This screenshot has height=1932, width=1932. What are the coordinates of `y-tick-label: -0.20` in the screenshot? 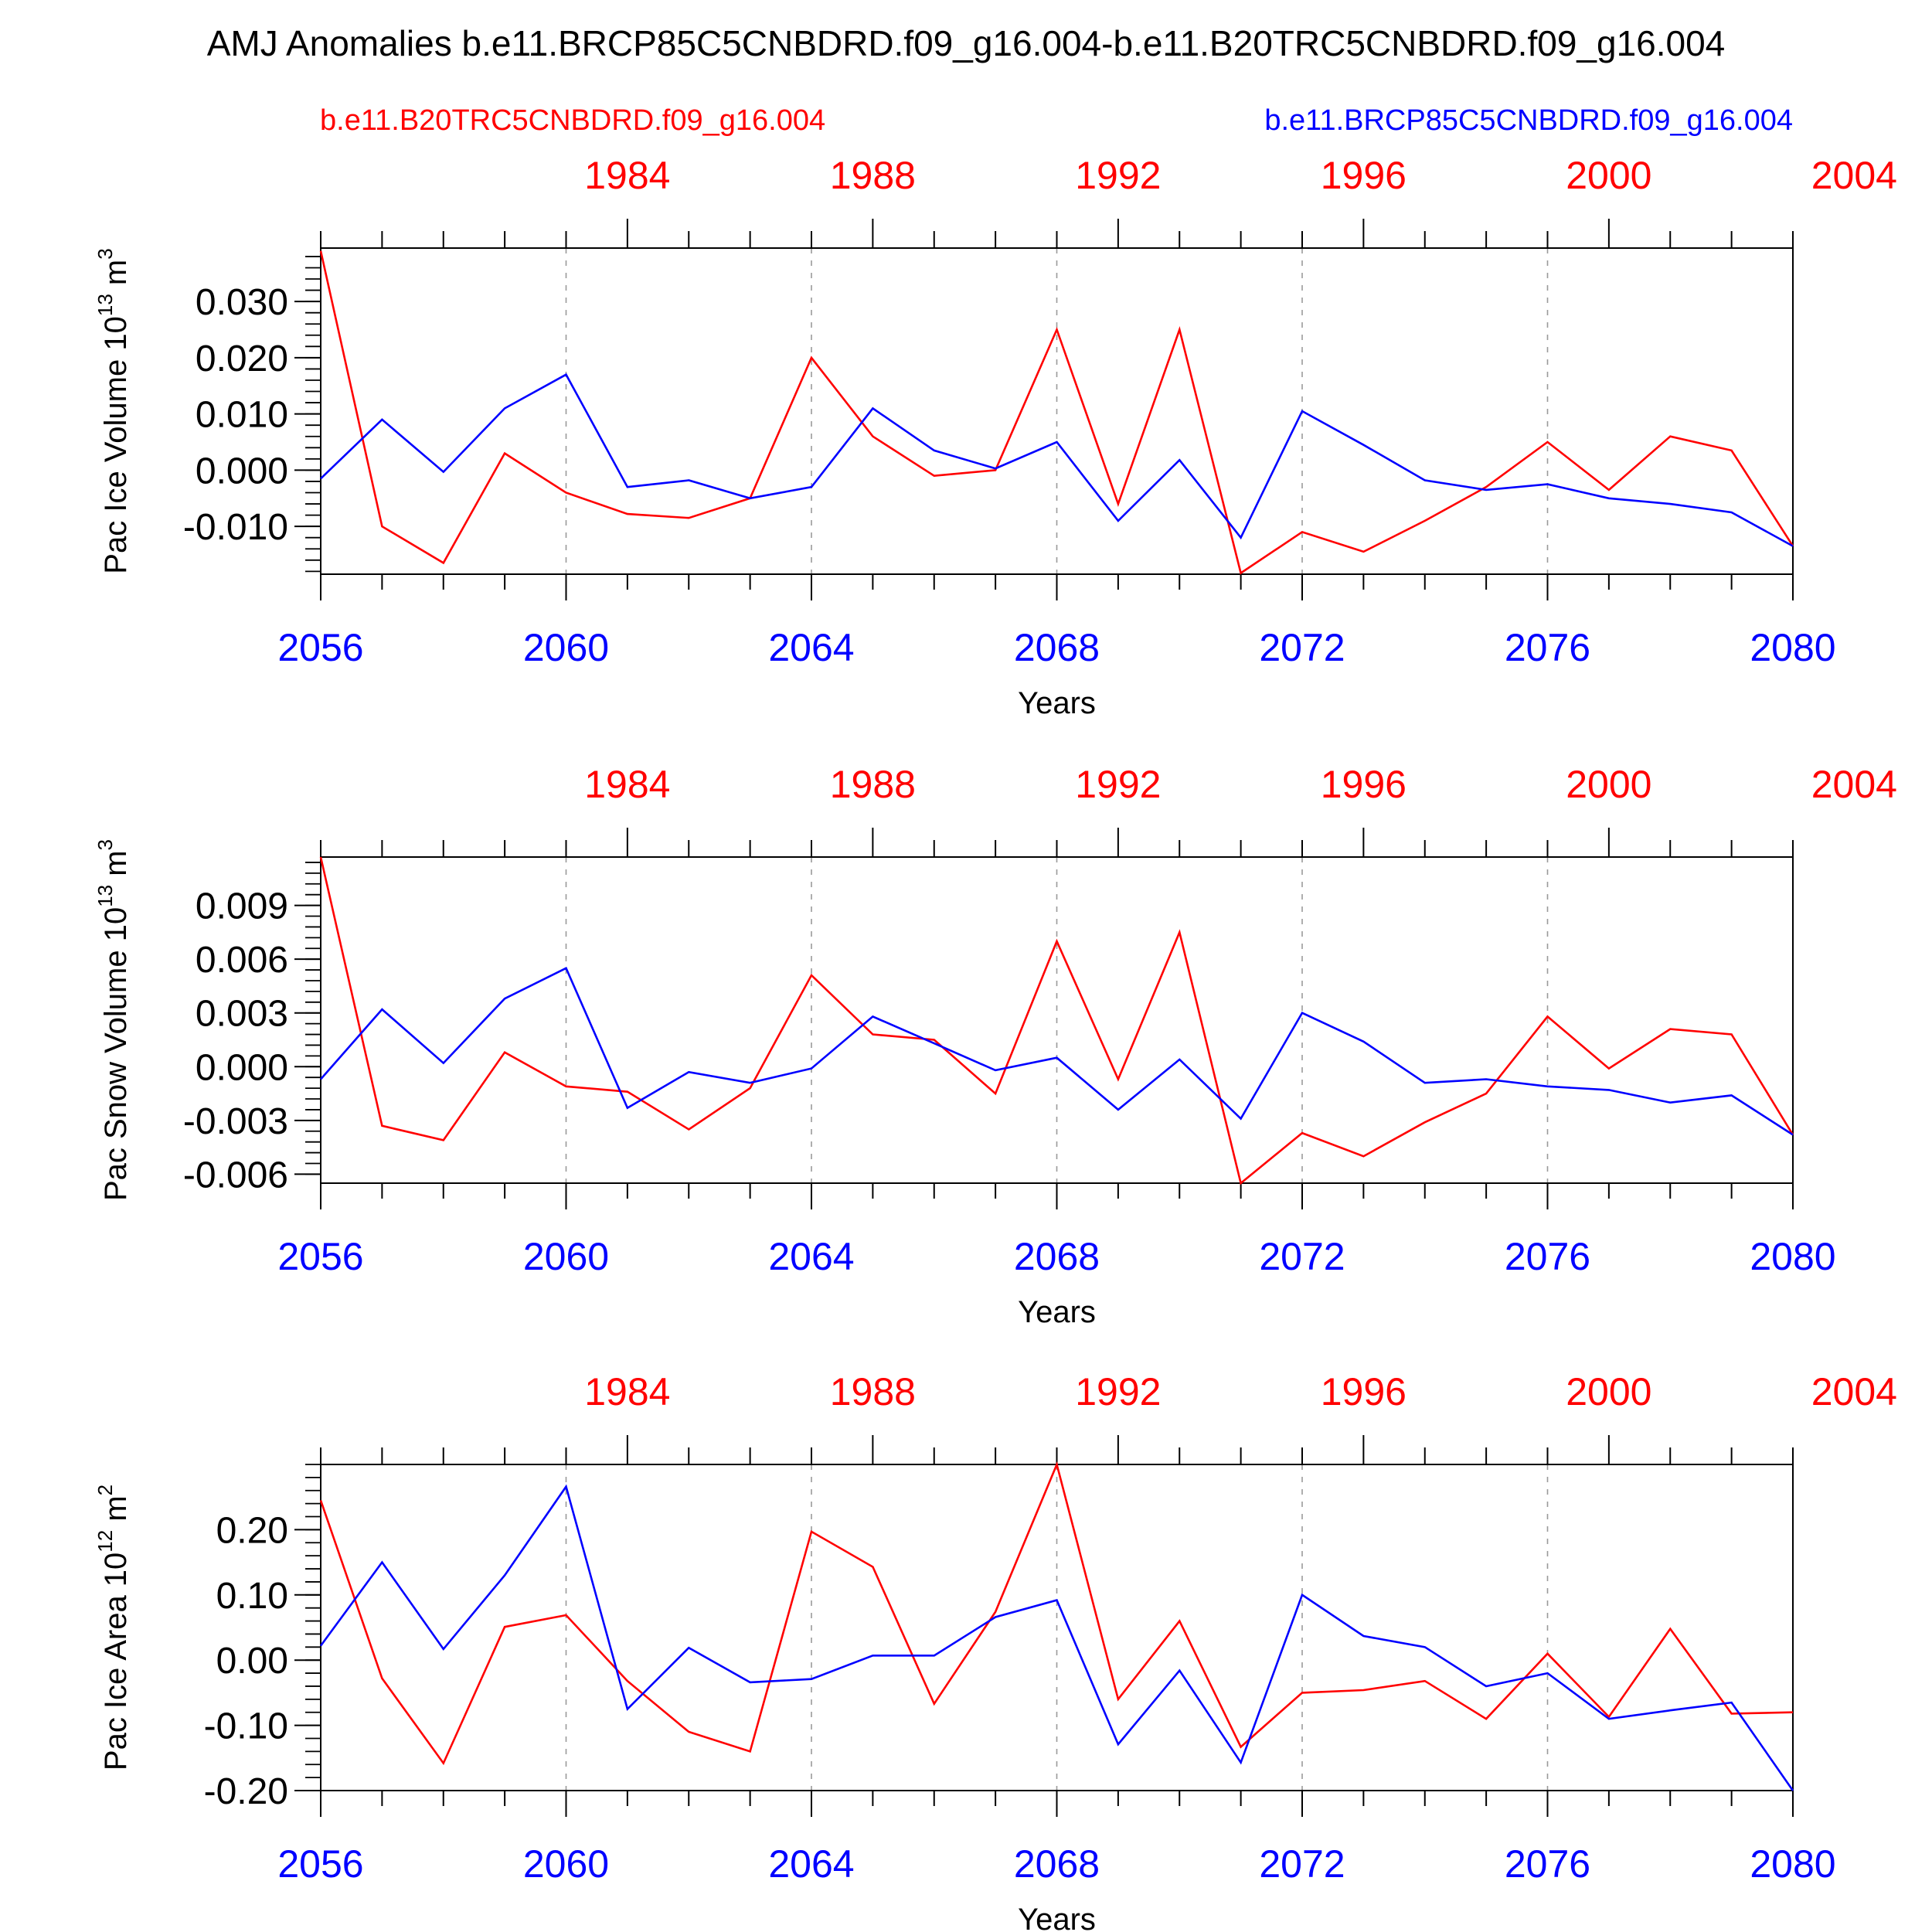 It's located at (246, 1792).